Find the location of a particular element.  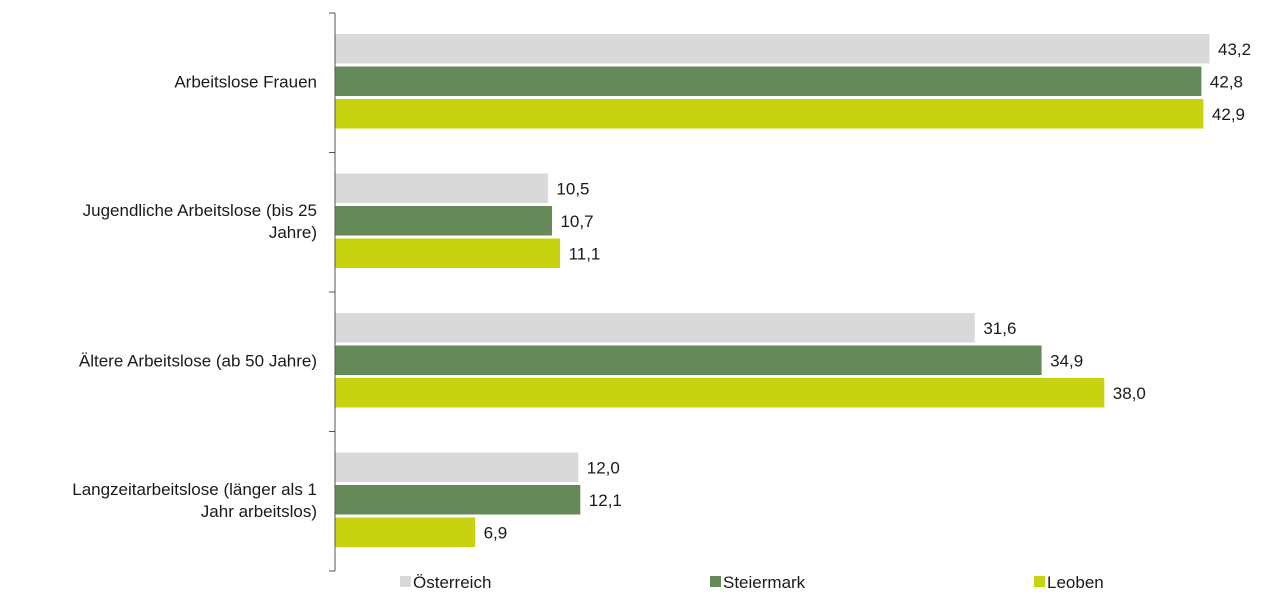

category-label: Ältere Arbeitslose (ab 50 Jahre) is located at coordinates (198, 360).